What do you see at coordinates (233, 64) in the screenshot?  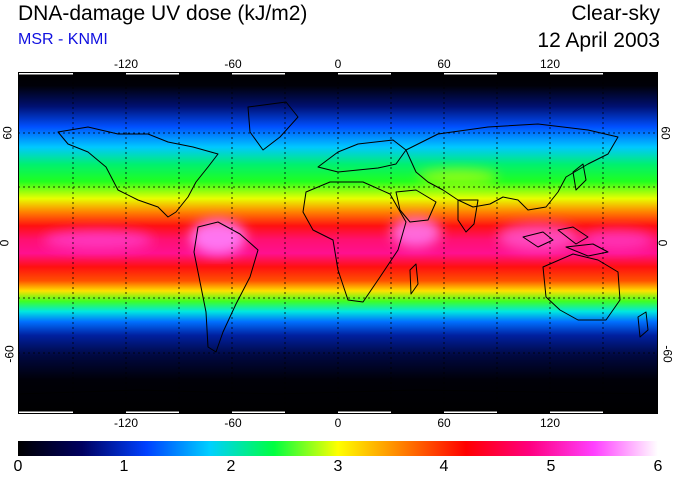 I see `lon-tick-top: -60` at bounding box center [233, 64].